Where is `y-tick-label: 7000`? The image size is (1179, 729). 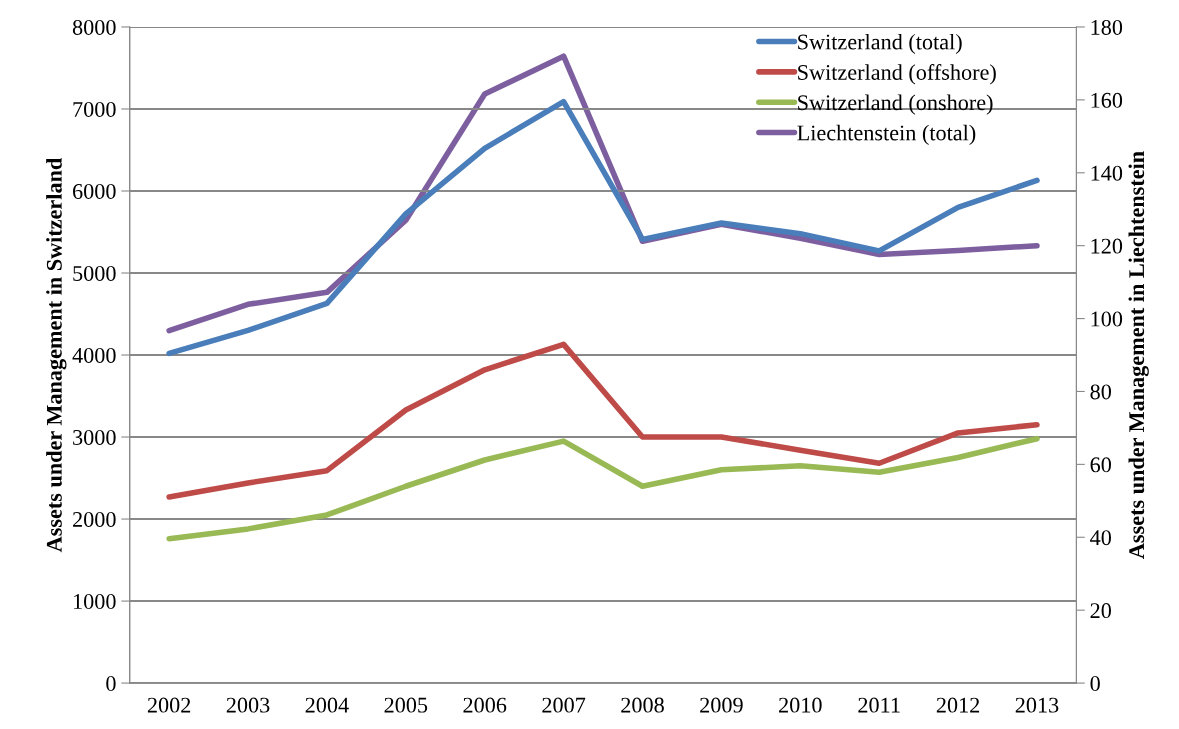
y-tick-label: 7000 is located at coordinates (94, 109).